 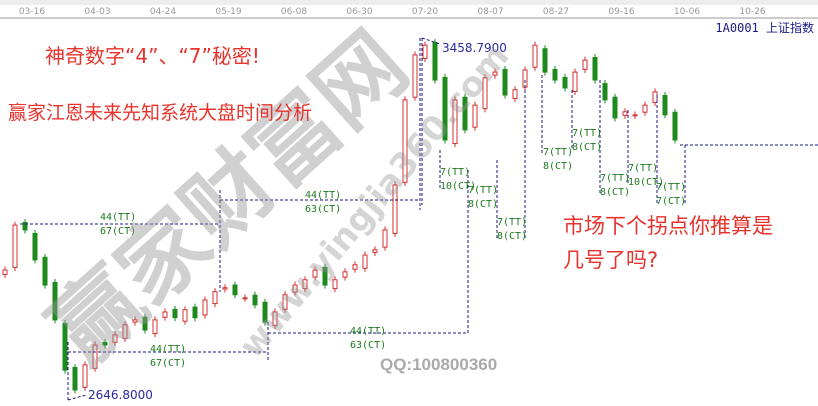 I want to click on cycle-label-tt: 44(TT), so click(x=368, y=331).